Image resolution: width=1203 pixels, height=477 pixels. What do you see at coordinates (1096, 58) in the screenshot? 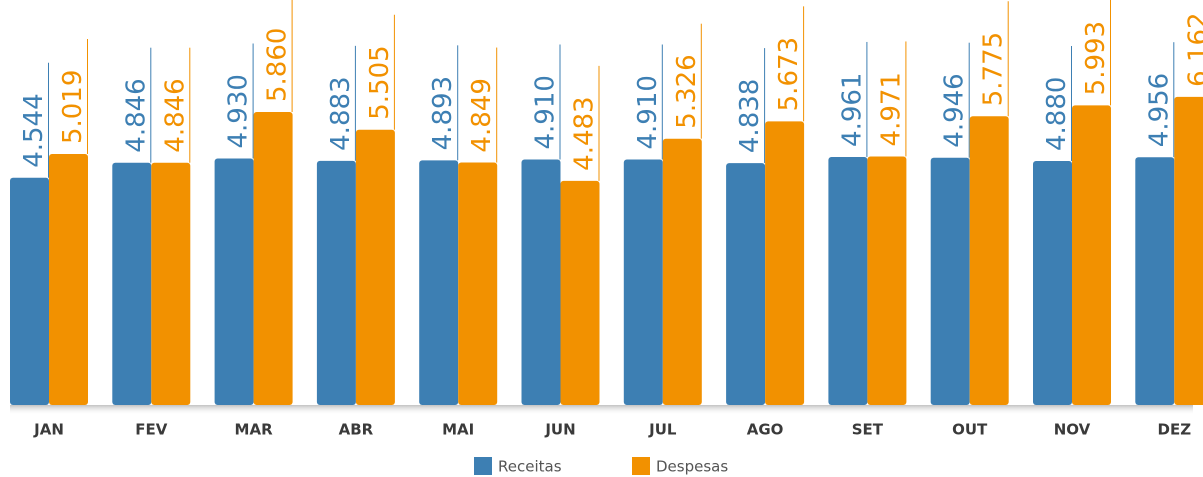
I see `value-label: 5.993` at bounding box center [1096, 58].